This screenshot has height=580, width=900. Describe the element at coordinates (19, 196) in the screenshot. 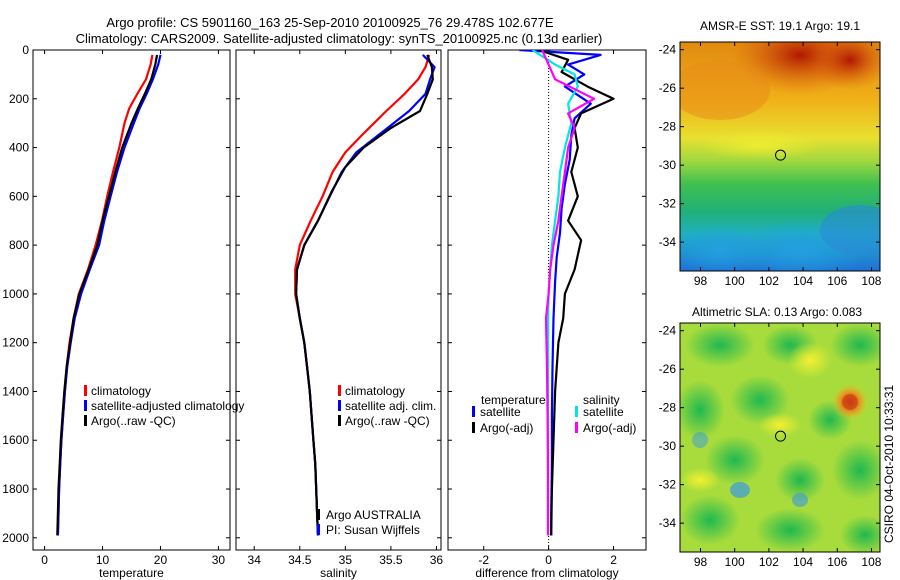

I see `y-tick-label: 600` at that location.